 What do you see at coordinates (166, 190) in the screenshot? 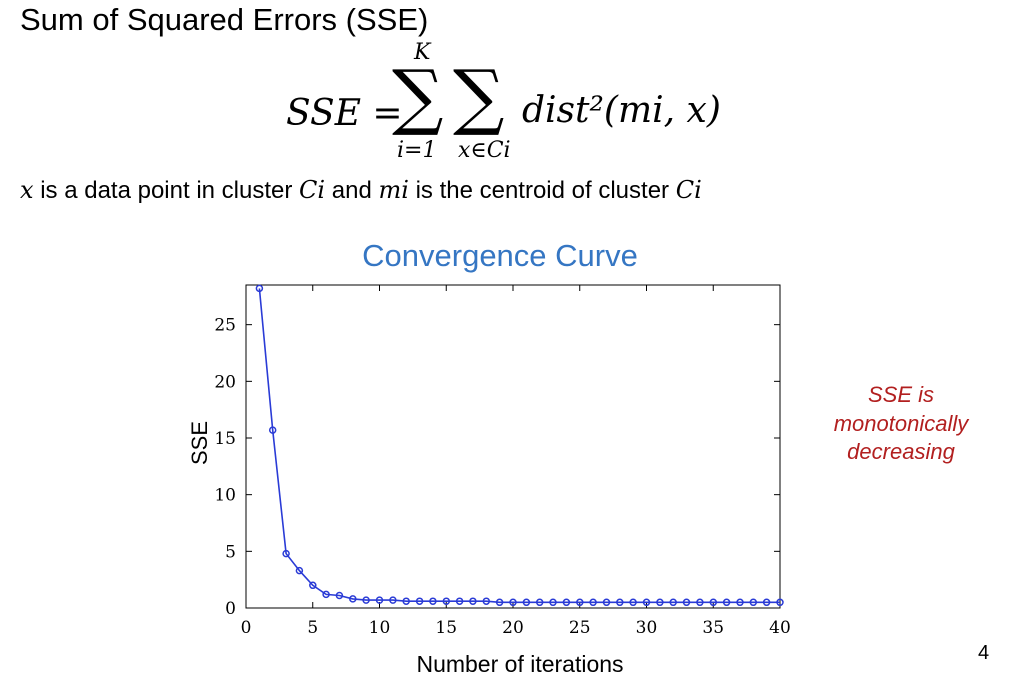
I see `definition-text-1: is a data point in cluster` at bounding box center [166, 190].